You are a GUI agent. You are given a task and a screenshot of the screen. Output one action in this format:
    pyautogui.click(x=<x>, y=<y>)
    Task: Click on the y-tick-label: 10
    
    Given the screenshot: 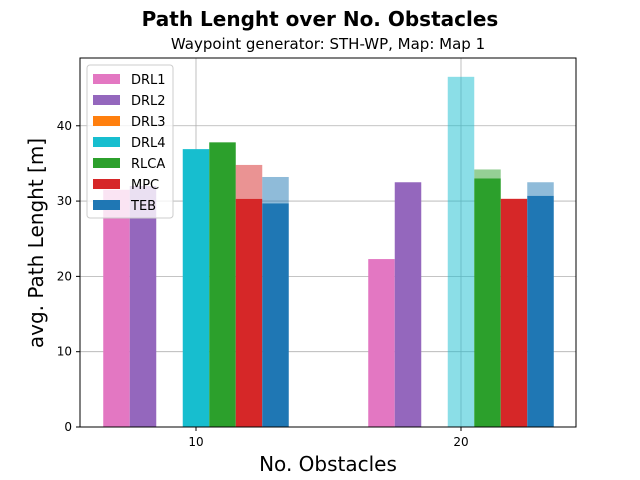 What is the action you would take?
    pyautogui.click(x=64, y=352)
    